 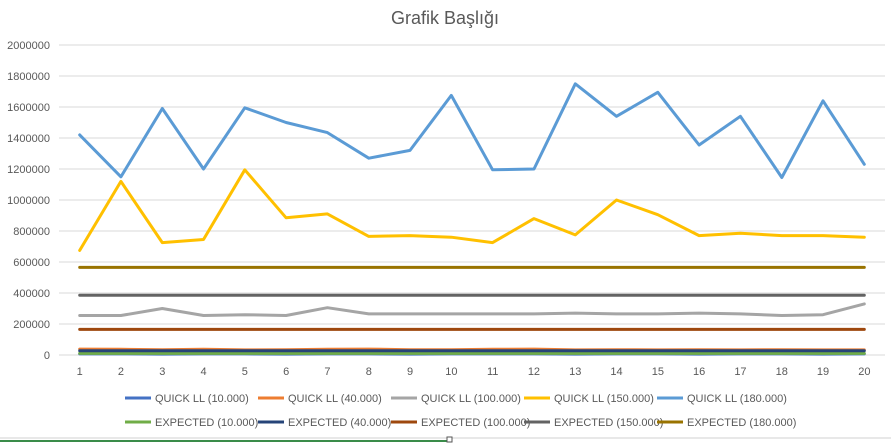 What do you see at coordinates (449, 439) in the screenshot?
I see `resize-handle` at bounding box center [449, 439].